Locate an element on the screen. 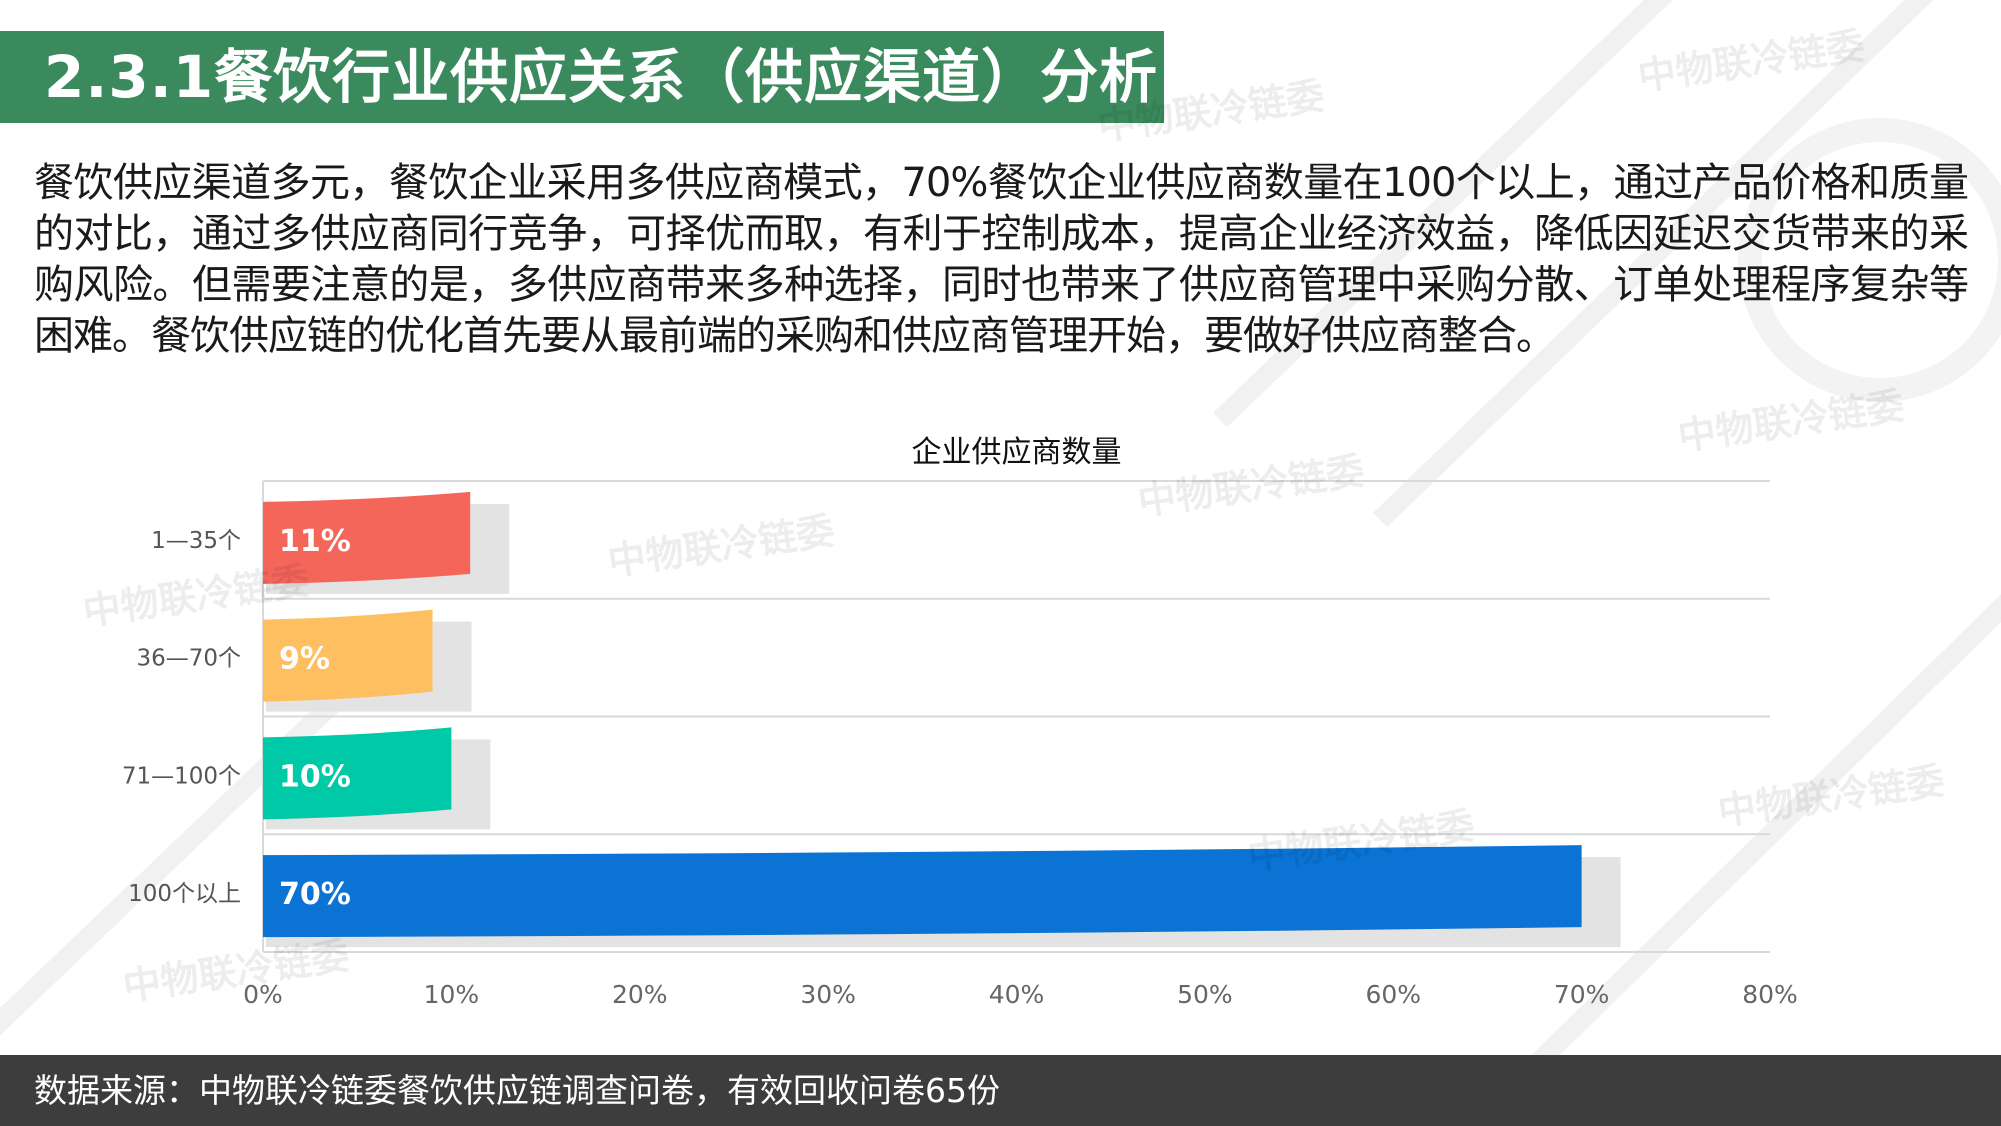 This screenshot has width=2001, height=1126. category-label: 71—100个 is located at coordinates (181, 776).